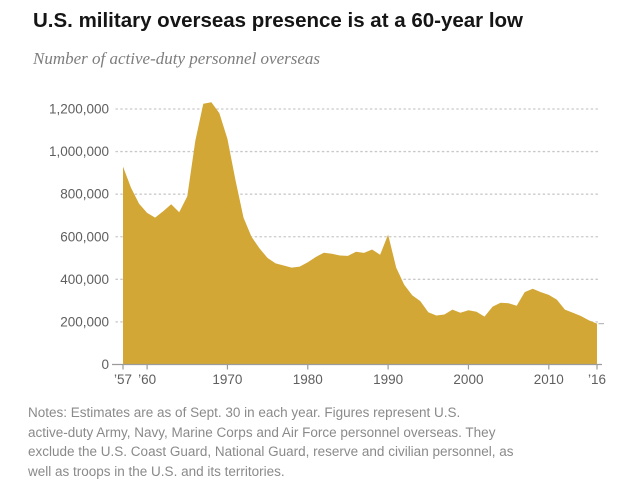  I want to click on x-axis-label: 2010, so click(549, 379).